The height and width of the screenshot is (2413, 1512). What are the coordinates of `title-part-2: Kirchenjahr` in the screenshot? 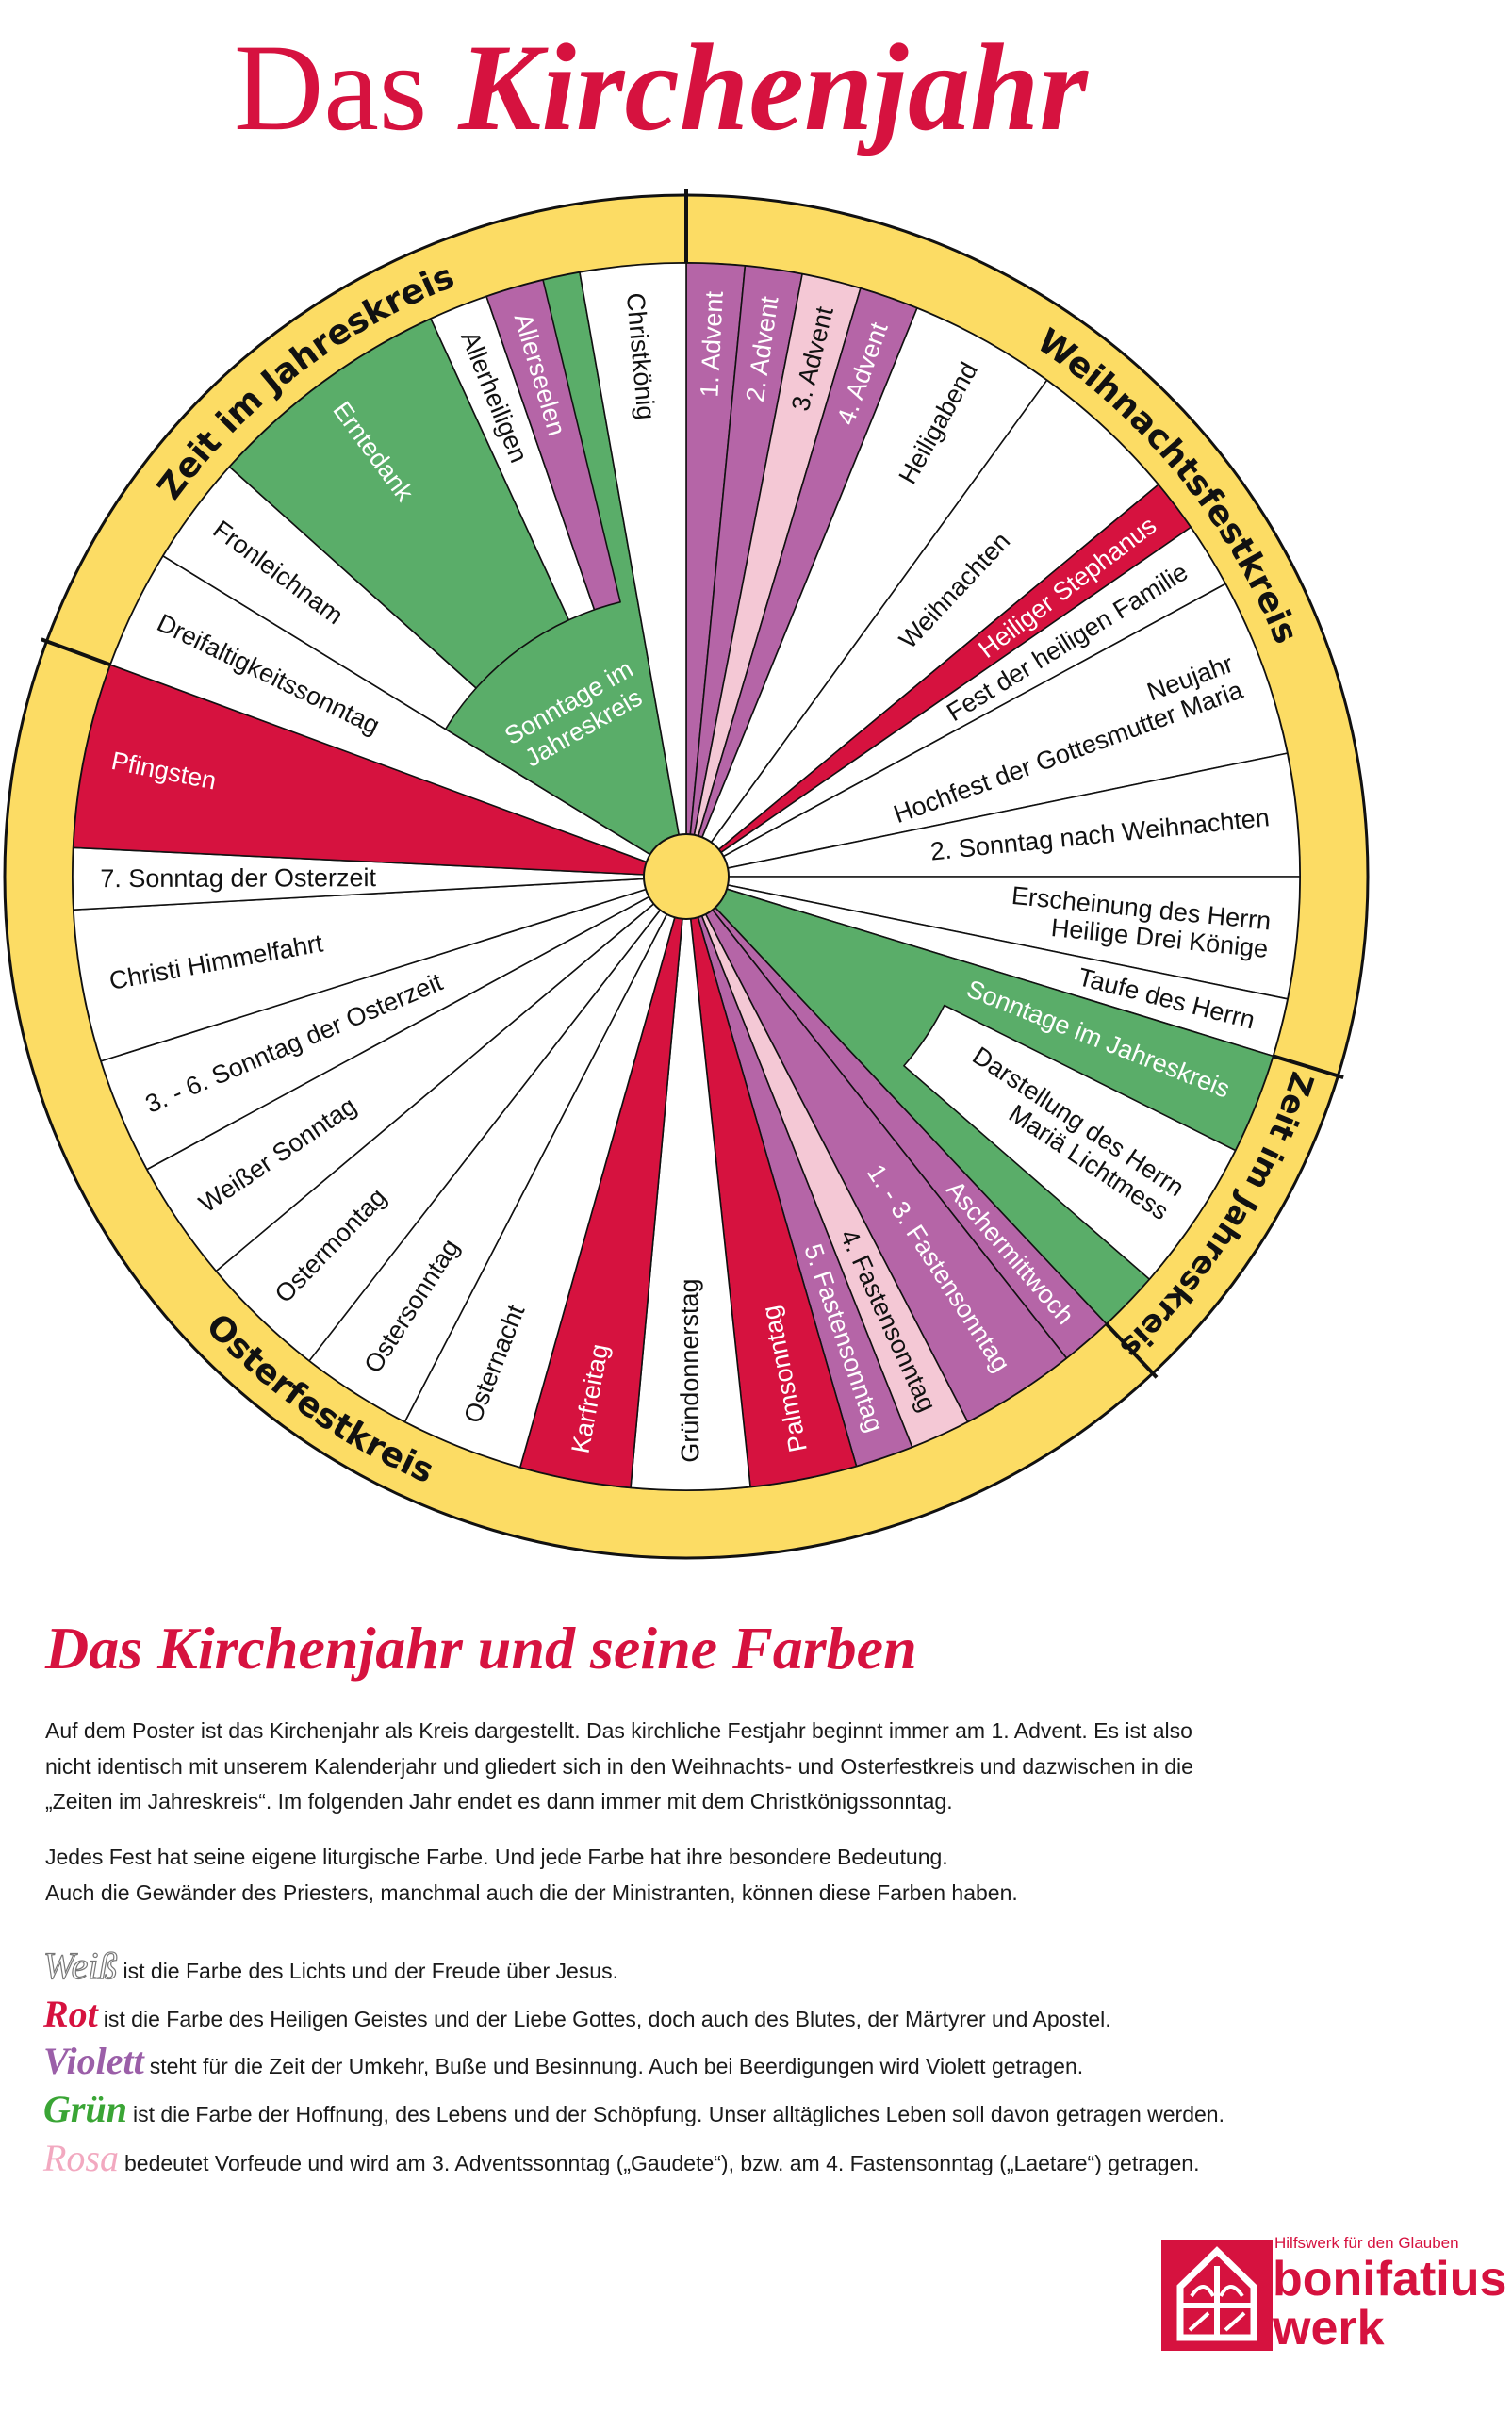 It's located at (773, 87).